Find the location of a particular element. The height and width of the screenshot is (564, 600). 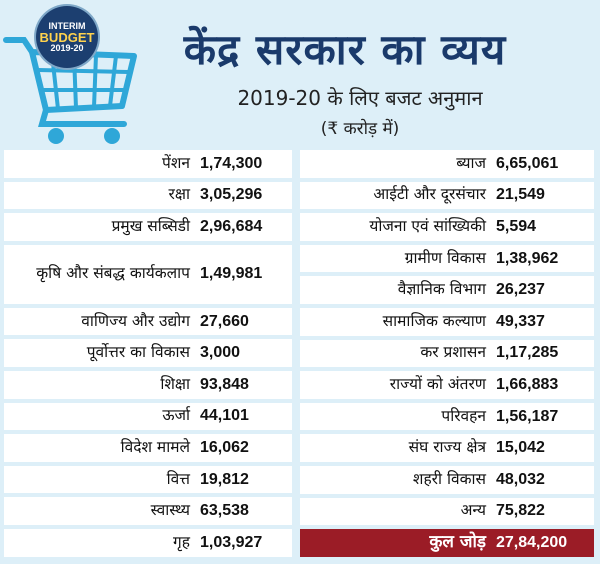

total-row: कुल जोड़ 27,84,200 is located at coordinates (447, 543).